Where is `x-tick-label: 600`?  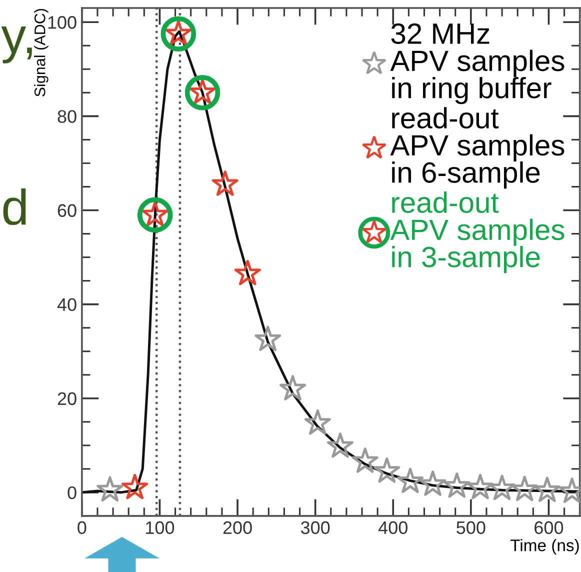
x-tick-label: 600 is located at coordinates (549, 527).